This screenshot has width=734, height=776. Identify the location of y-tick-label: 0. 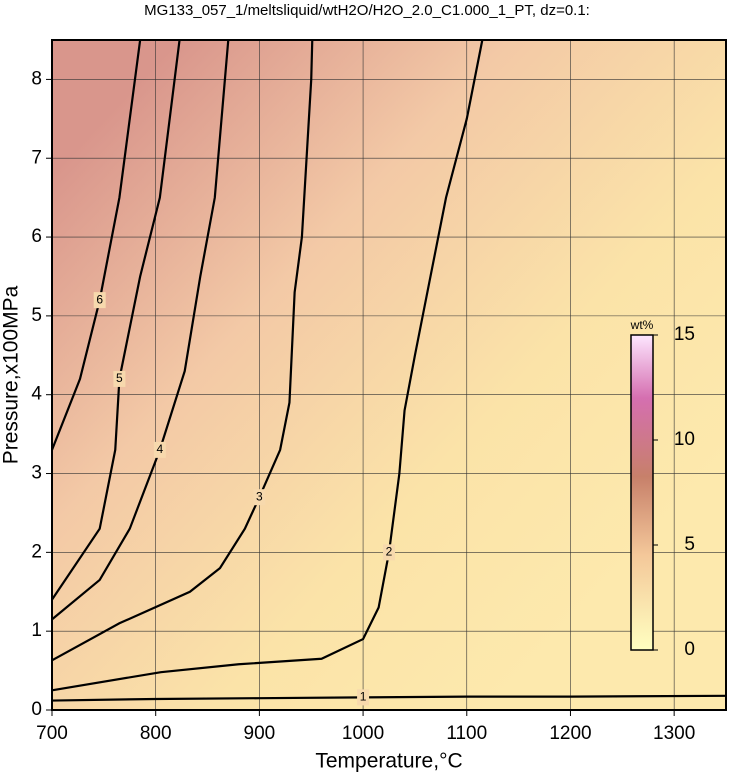
(36, 709).